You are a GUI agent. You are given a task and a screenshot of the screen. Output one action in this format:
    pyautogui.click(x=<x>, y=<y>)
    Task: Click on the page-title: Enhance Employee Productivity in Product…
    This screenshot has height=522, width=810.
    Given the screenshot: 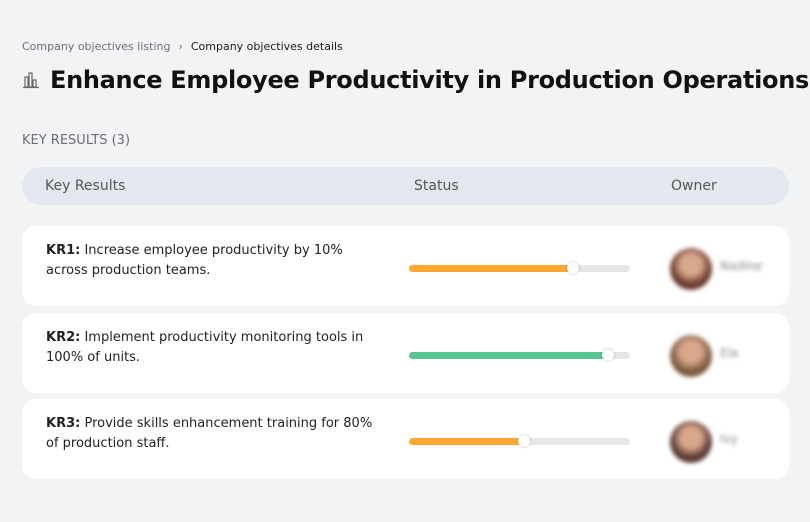 What is the action you would take?
    pyautogui.click(x=429, y=80)
    